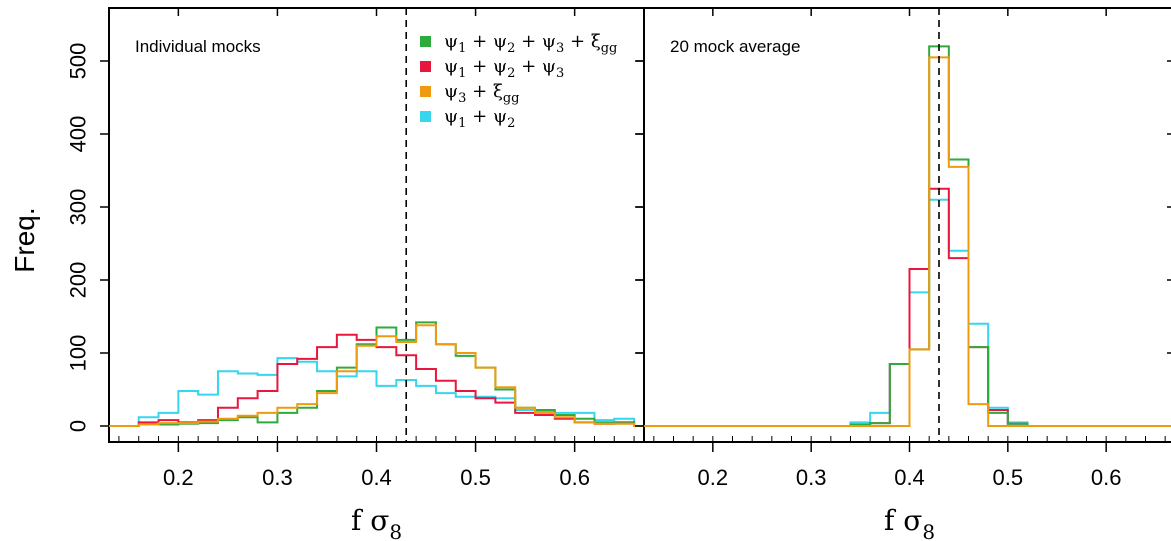 The height and width of the screenshot is (541, 1171). I want to click on y-tick-label: 200, so click(78, 280).